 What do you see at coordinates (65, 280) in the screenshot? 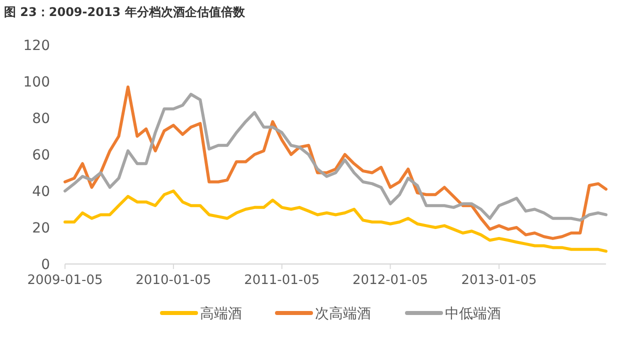
I see `x-tick-label: 2009-01-05` at bounding box center [65, 280].